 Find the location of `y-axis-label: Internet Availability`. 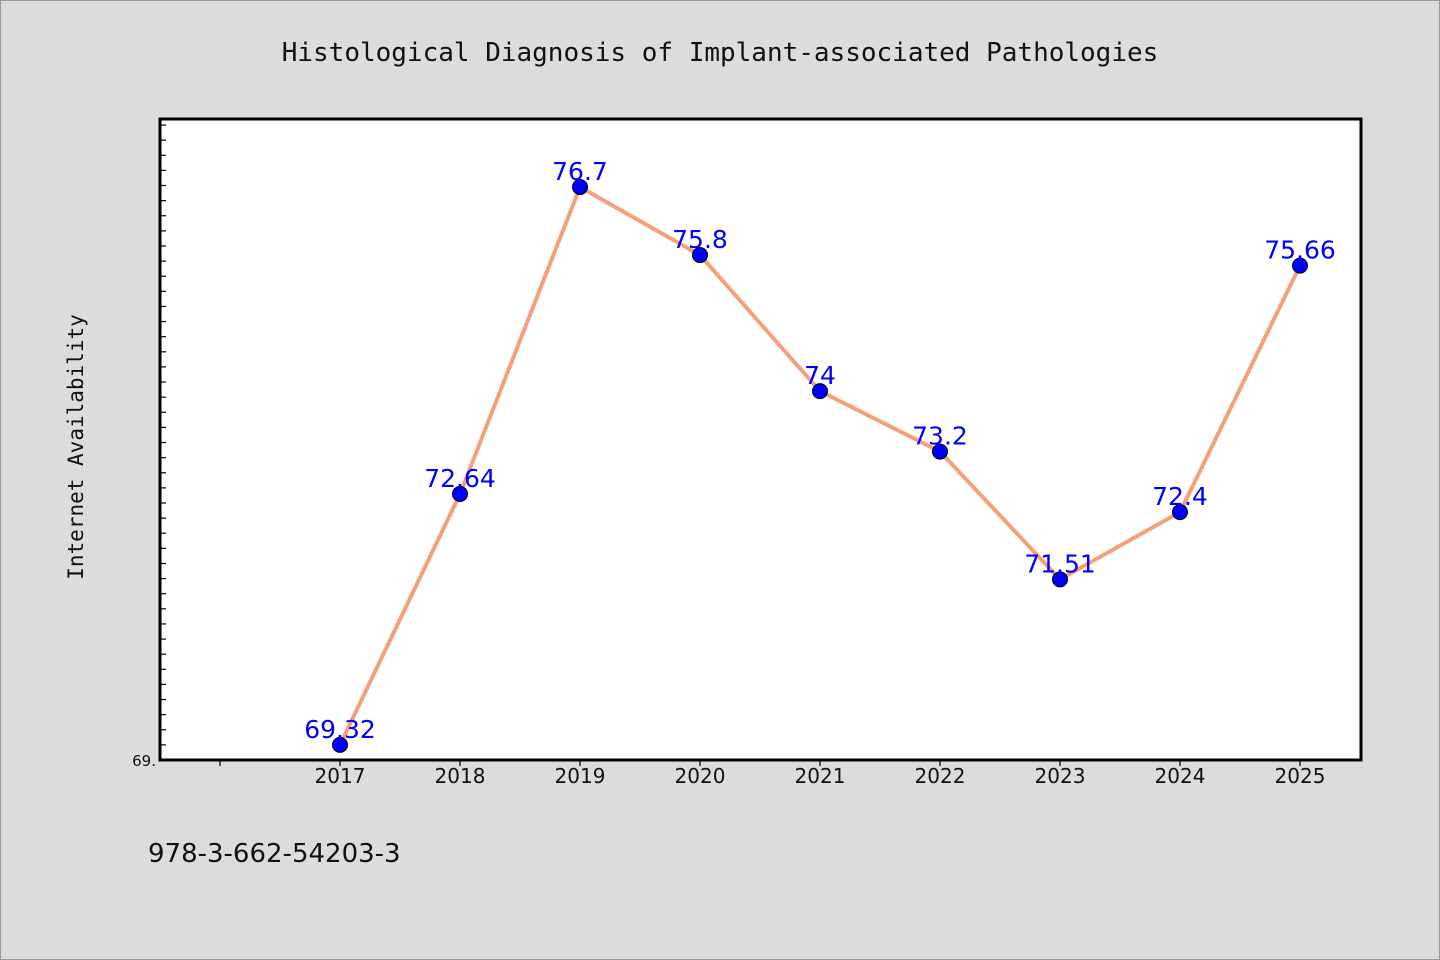

y-axis-label: Internet Availability is located at coordinates (76, 447).